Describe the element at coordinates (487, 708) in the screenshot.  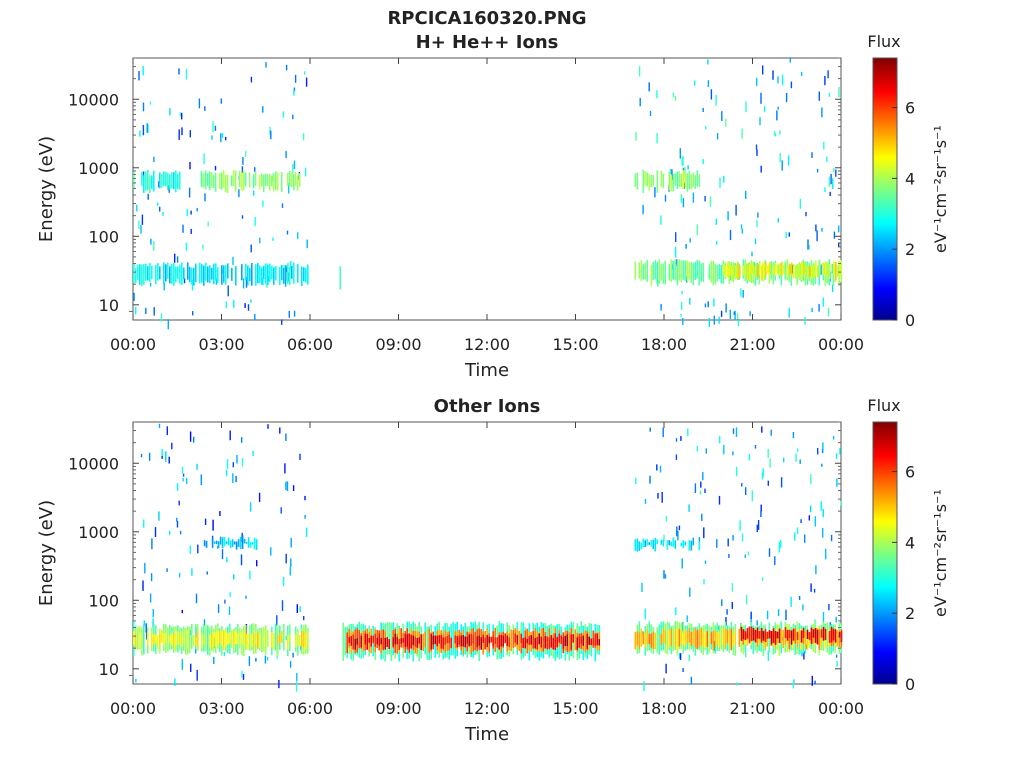
I see `x-tick-label: 12:00` at that location.